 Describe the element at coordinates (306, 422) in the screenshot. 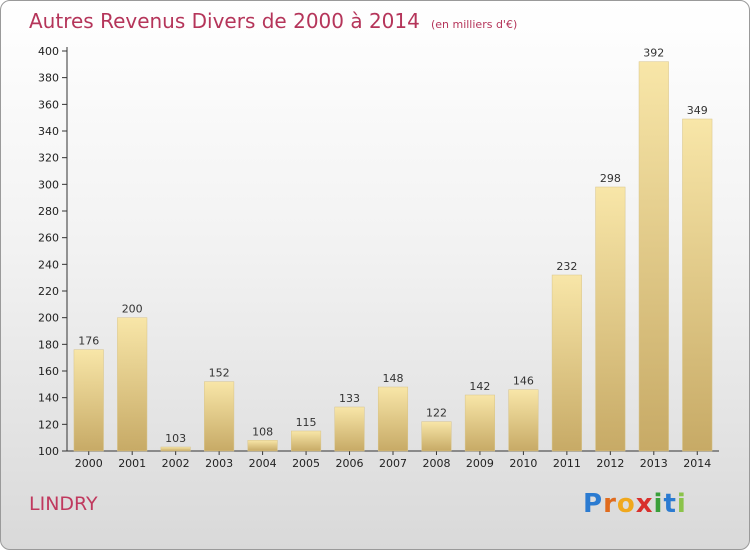

I see `bar-value-label: 115` at that location.